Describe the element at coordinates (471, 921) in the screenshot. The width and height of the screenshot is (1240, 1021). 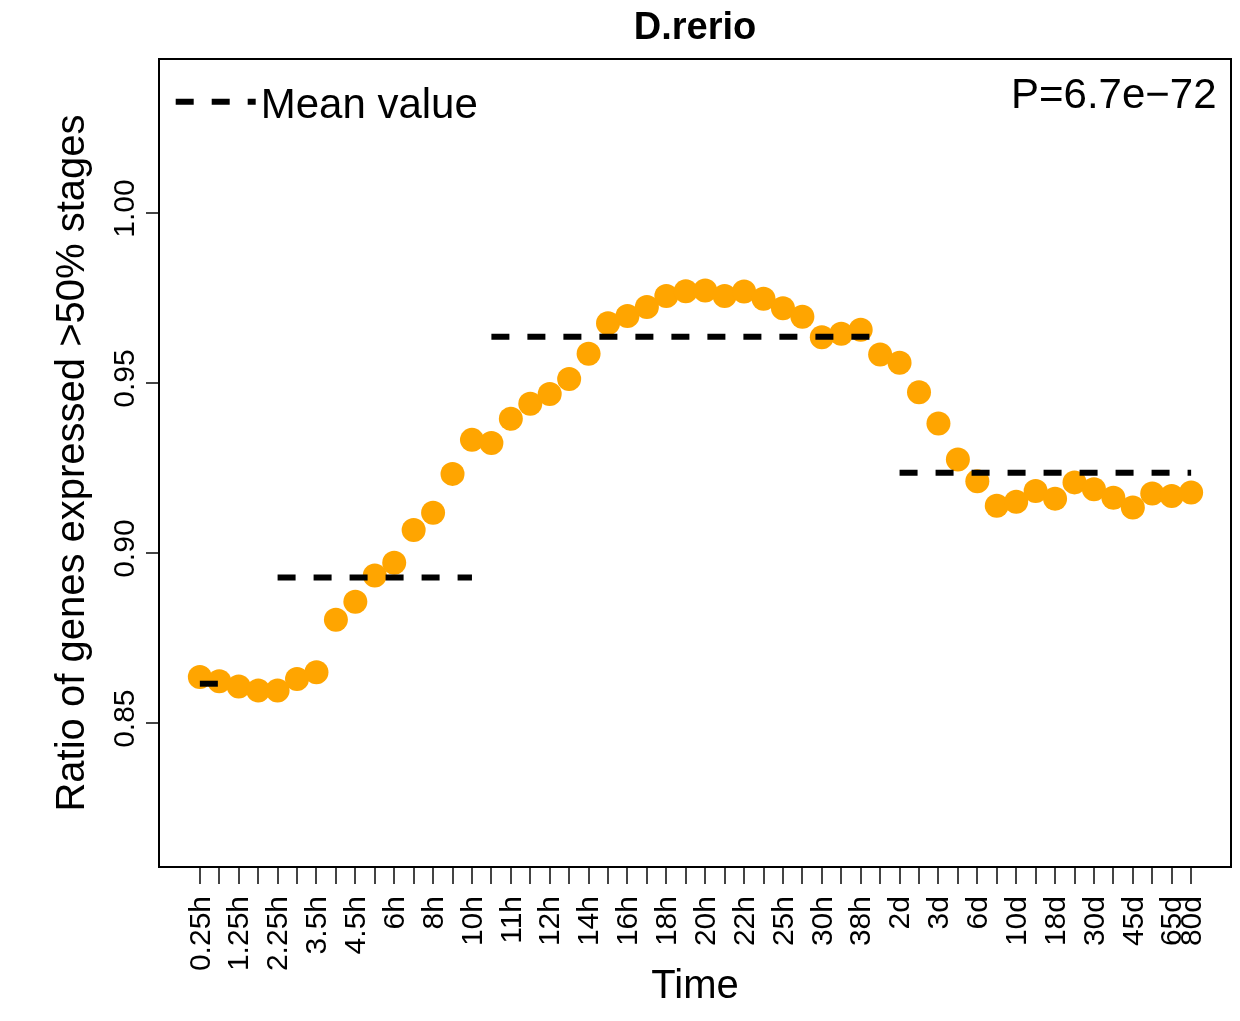
I see `x-tick-label: 10h` at that location.